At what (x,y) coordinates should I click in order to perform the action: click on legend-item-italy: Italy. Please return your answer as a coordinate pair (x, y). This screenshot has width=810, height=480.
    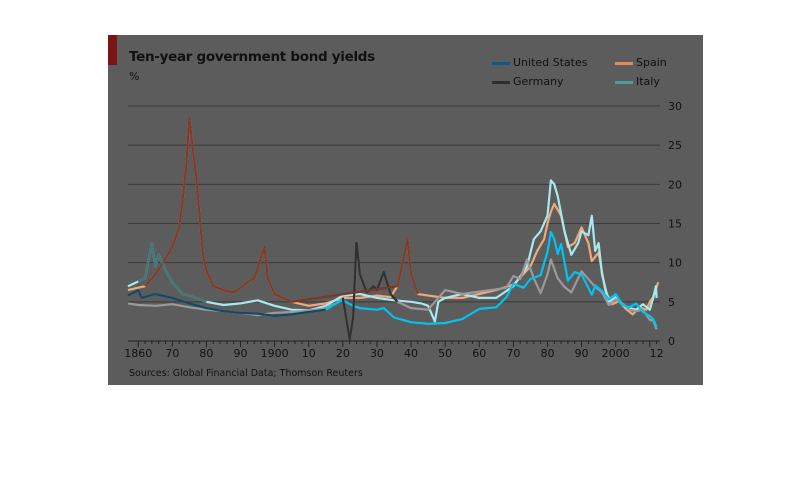
    Looking at the image, I should click on (637, 81).